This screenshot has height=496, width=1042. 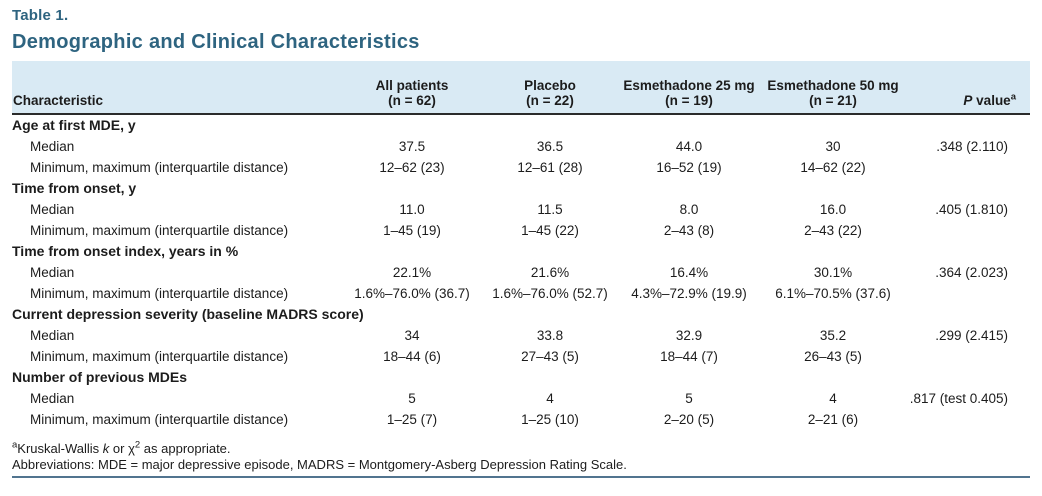 I want to click on cell-value: 33.8, so click(x=550, y=335).